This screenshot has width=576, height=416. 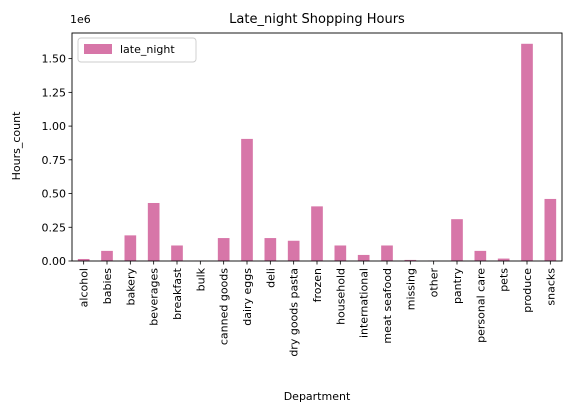 I want to click on y-tick-label: 0.50, so click(x=54, y=194).